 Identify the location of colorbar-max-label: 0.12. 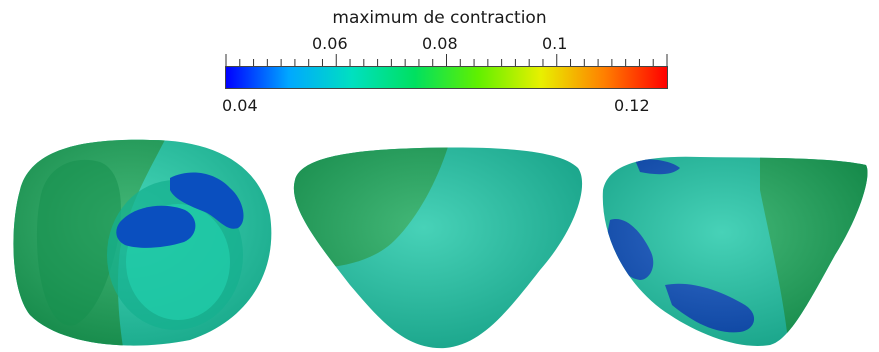
(632, 105).